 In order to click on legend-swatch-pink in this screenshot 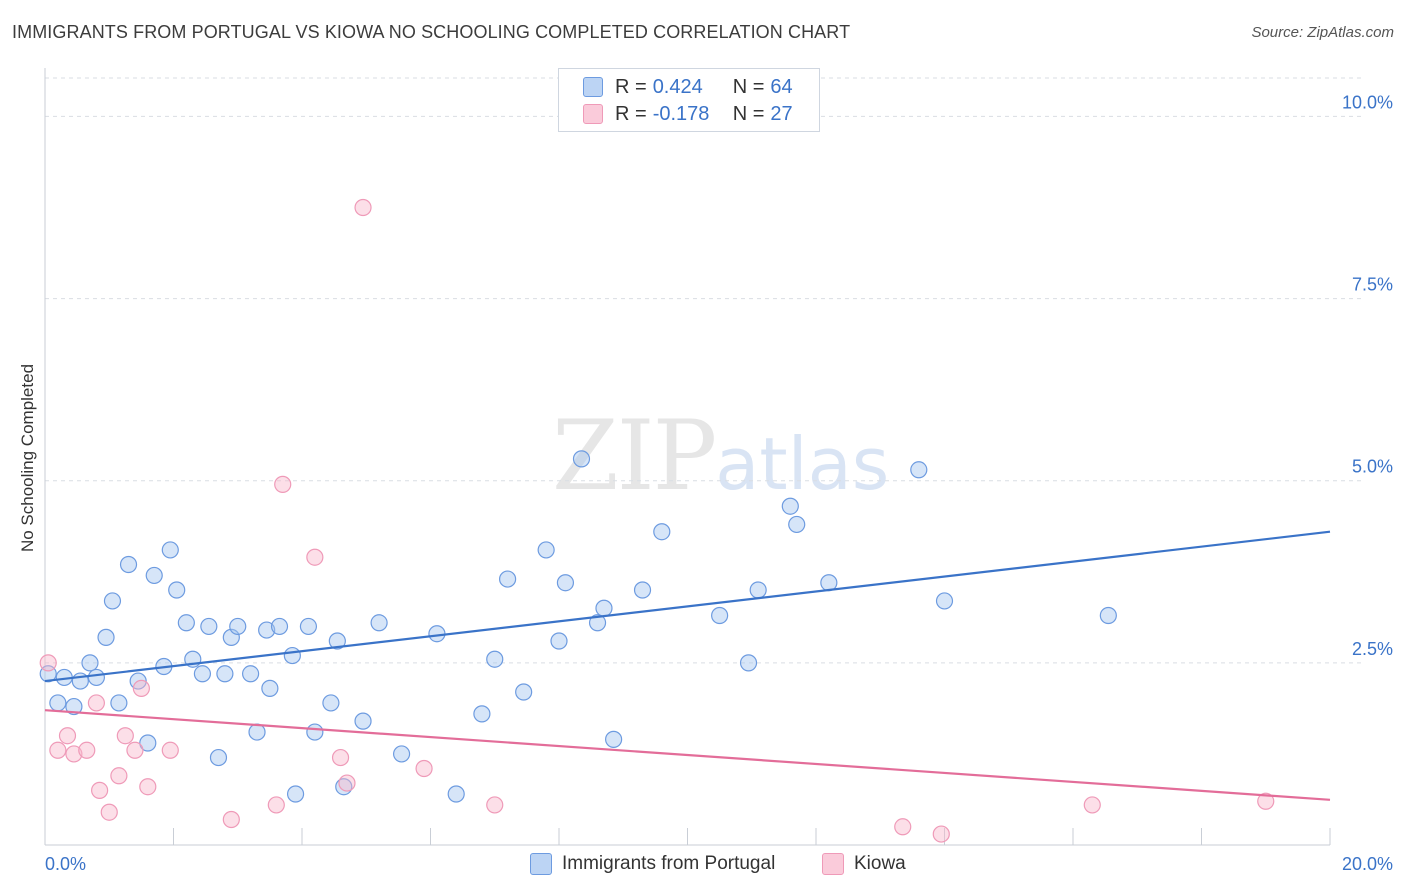, I will do `click(593, 114)`.